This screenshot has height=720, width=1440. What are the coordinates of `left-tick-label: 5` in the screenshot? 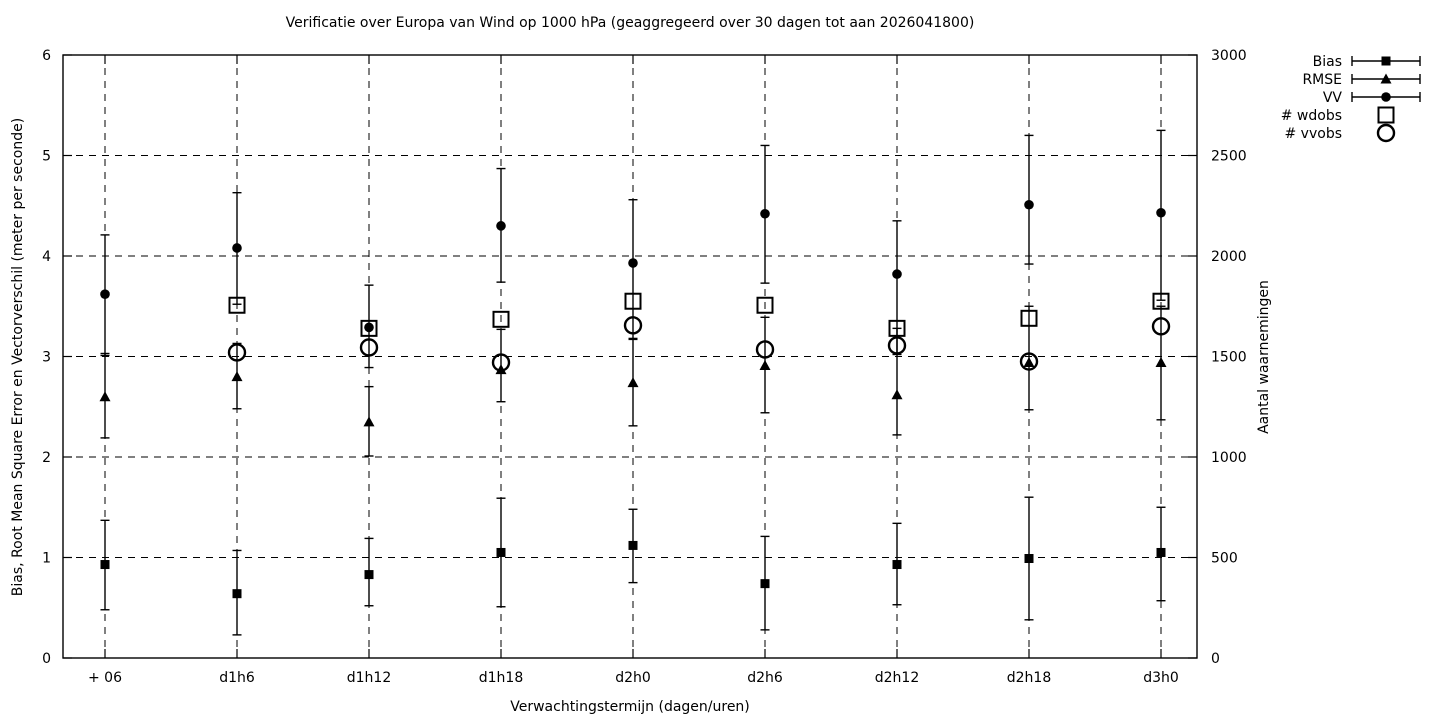 It's located at (46, 157).